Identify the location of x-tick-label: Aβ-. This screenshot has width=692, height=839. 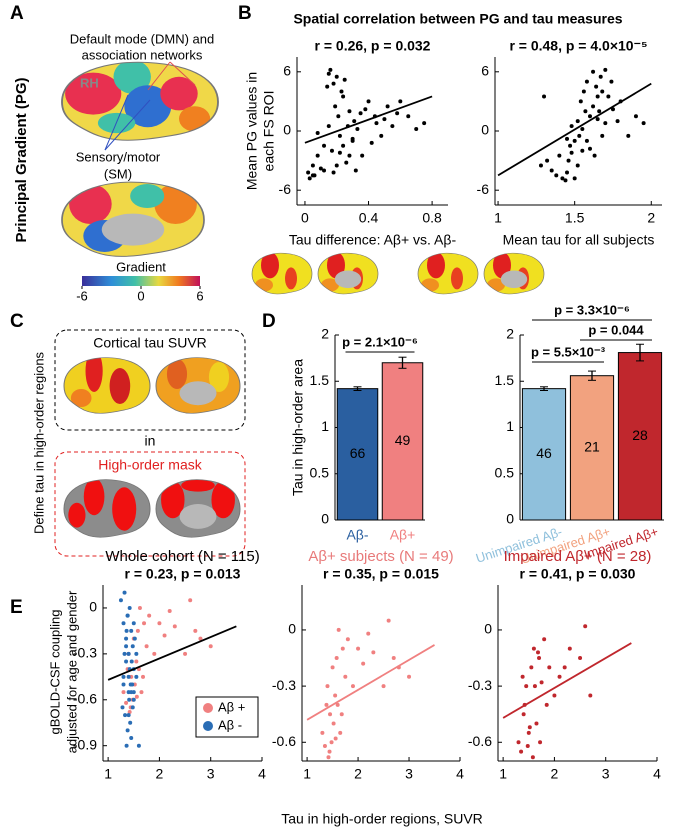
(357, 535).